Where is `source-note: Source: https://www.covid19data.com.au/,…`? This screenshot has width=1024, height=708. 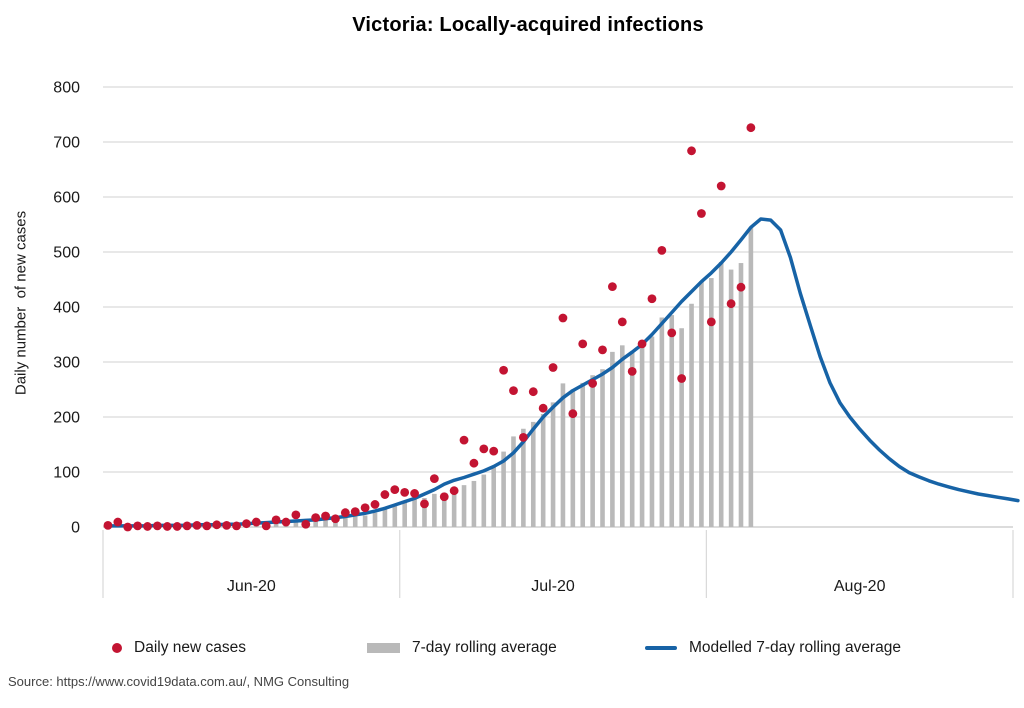 source-note: Source: https://www.covid19data.com.au/,… is located at coordinates (179, 681).